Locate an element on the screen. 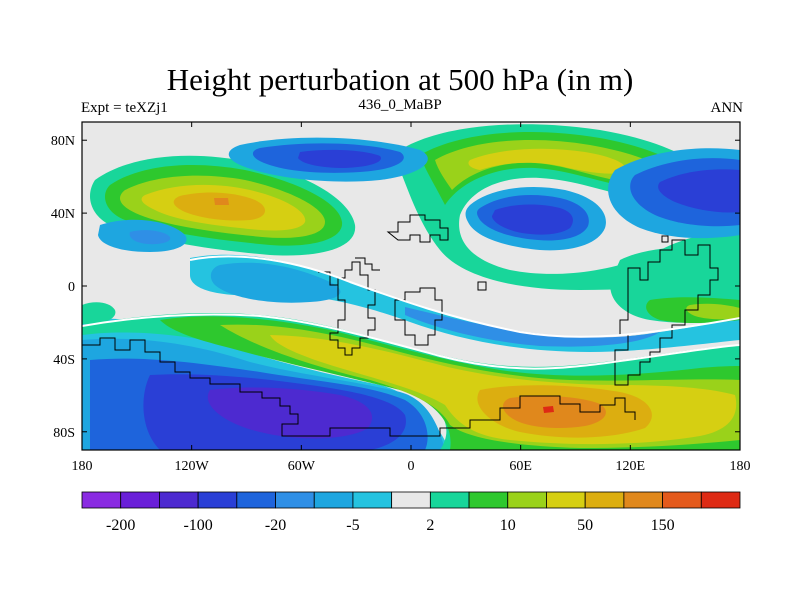  colorbar-label: -20 is located at coordinates (275, 525).